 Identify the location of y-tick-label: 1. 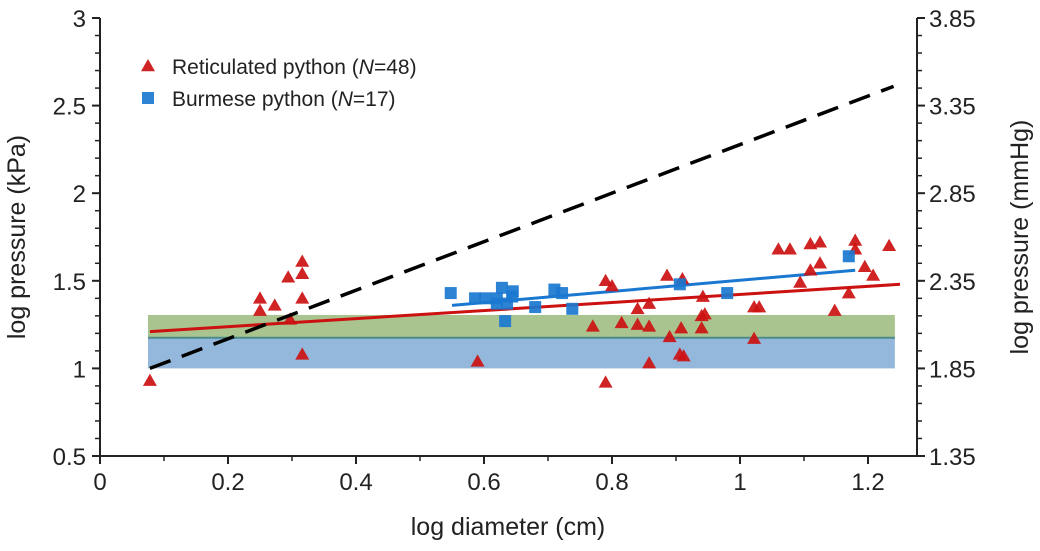
(79, 369).